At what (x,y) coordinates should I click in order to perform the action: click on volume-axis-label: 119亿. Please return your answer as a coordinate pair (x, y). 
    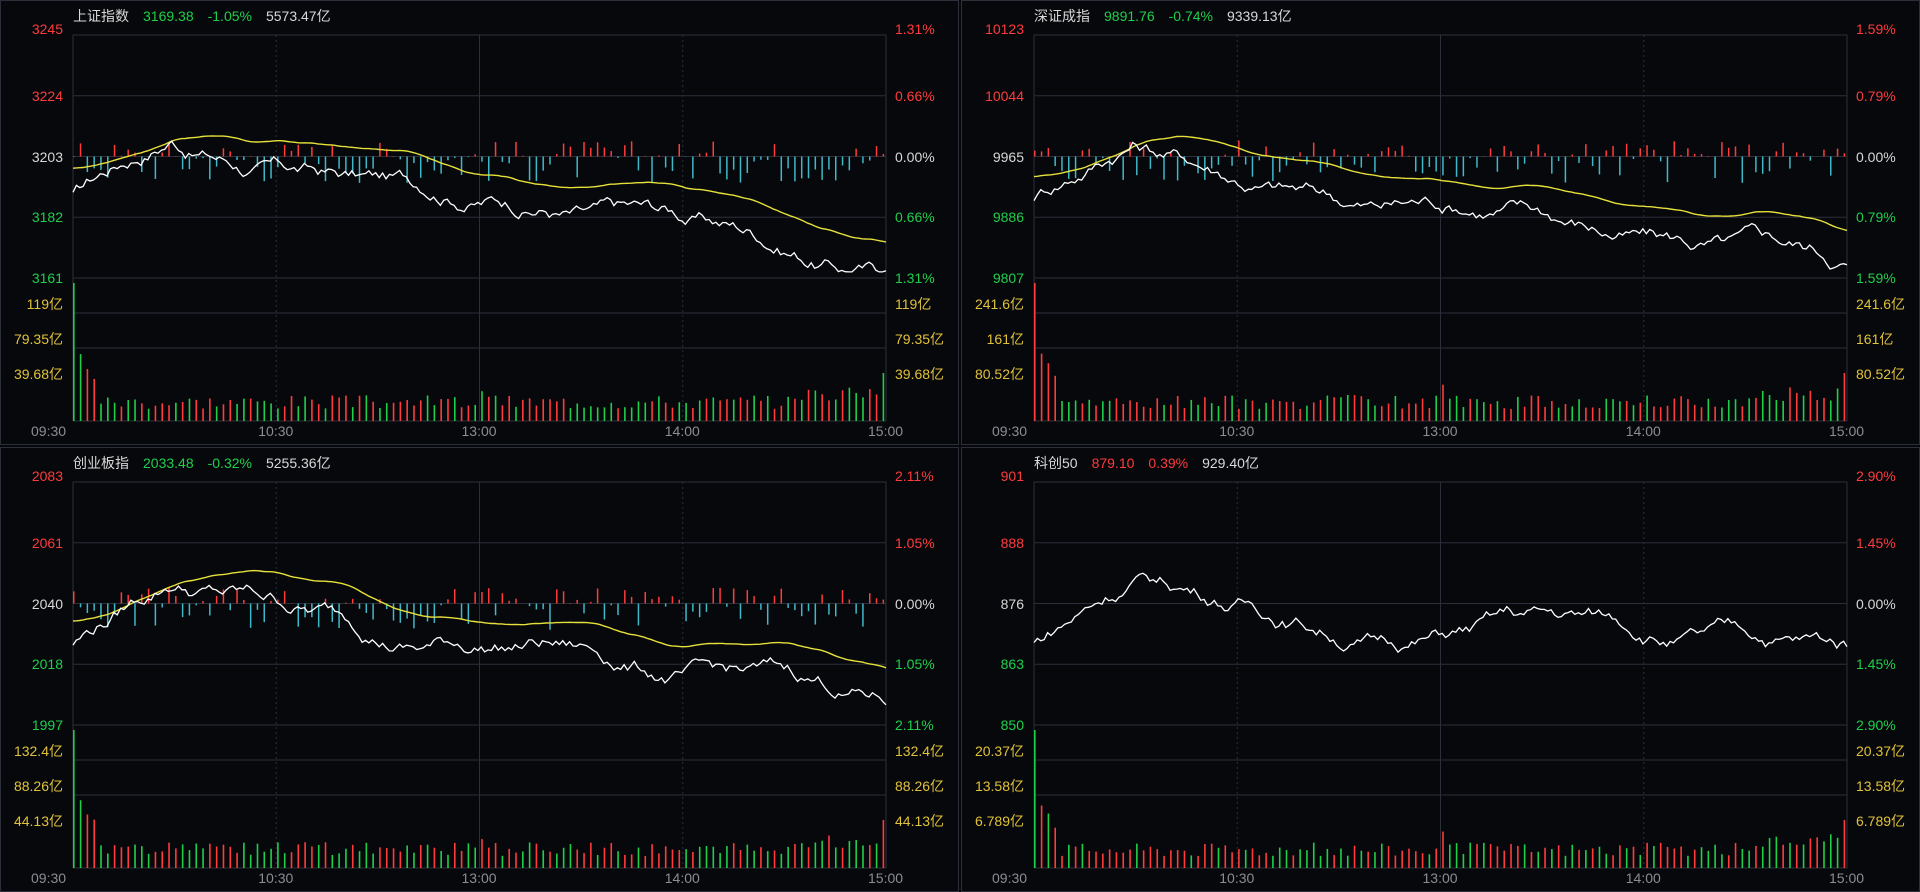
    Looking at the image, I should click on (913, 304).